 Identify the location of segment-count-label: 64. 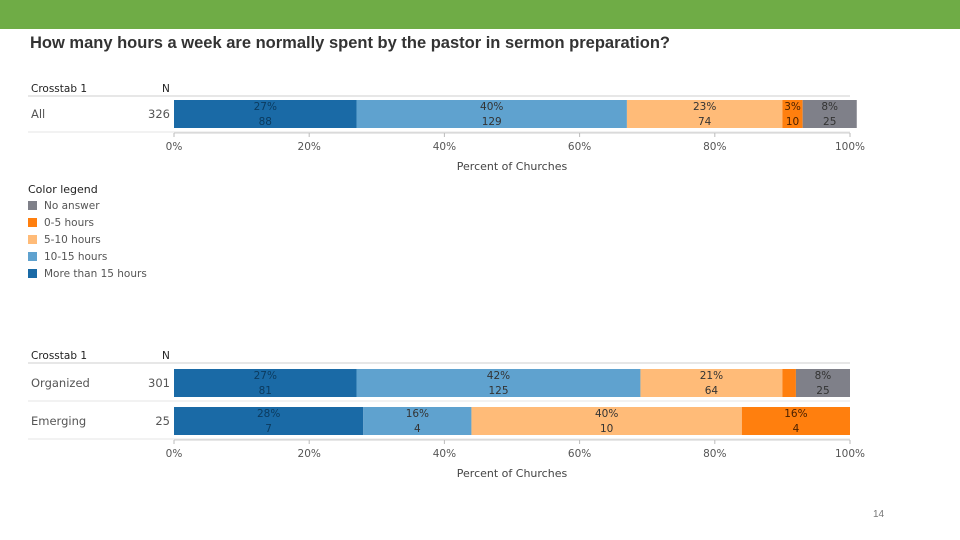
(712, 391).